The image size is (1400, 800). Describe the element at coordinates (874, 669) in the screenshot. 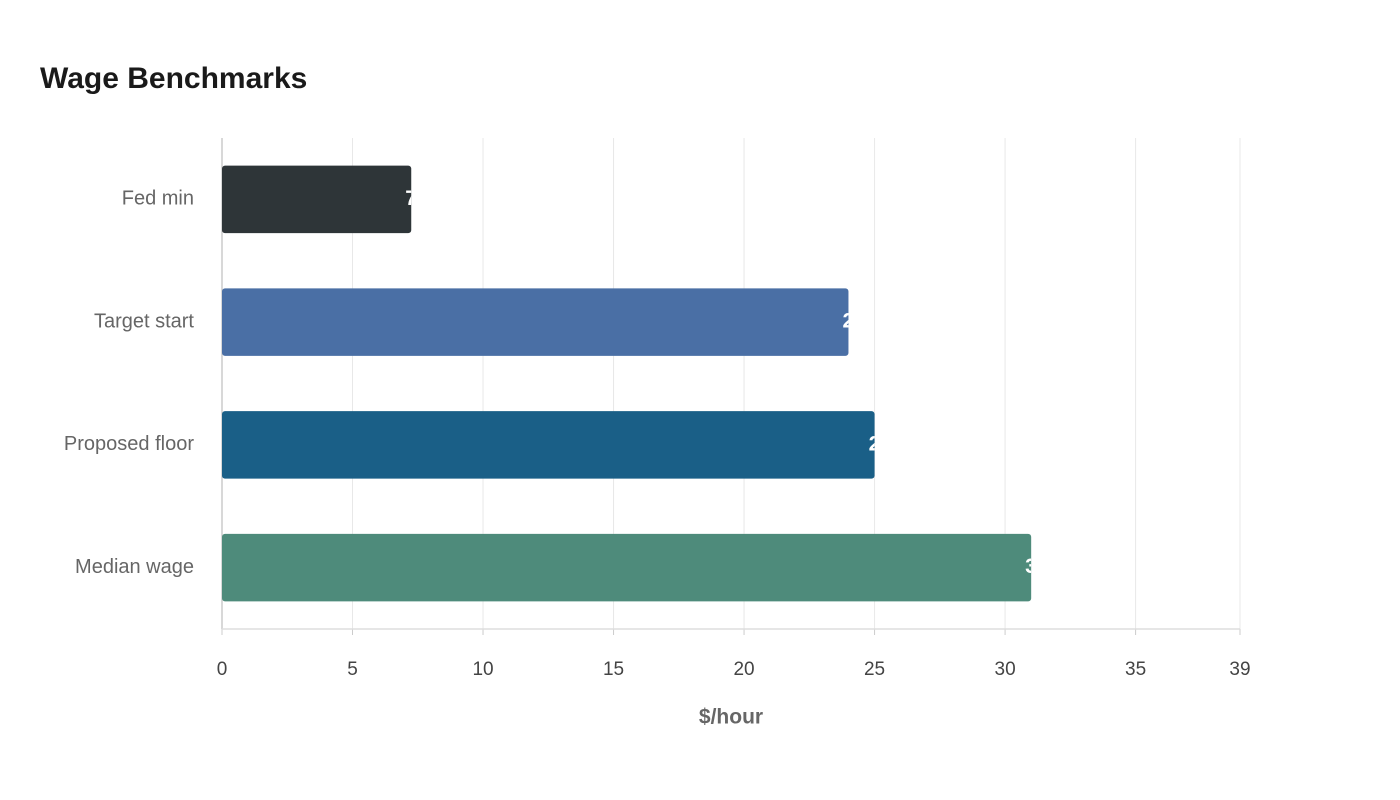

I see `x-tick-label: 25` at that location.